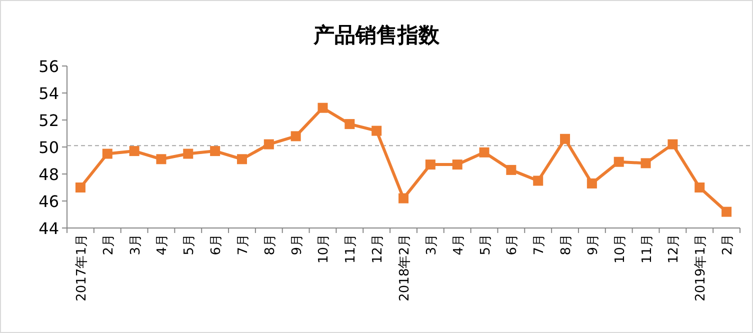 Image resolution: width=753 pixels, height=333 pixels. Describe the element at coordinates (48, 93) in the screenshot. I see `y-tick-label: 54` at that location.